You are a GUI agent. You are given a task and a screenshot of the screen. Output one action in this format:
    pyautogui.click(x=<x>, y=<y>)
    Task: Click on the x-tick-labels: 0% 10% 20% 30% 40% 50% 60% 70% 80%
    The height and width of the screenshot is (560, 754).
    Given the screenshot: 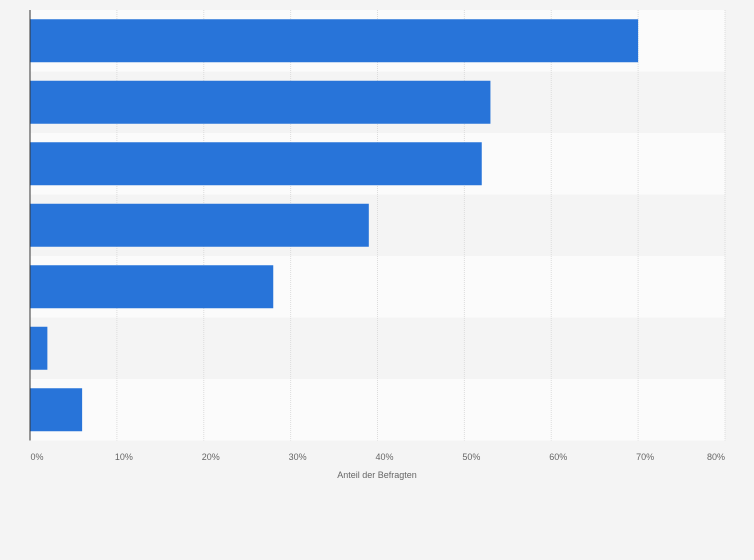 What is the action you would take?
    pyautogui.click(x=377, y=457)
    